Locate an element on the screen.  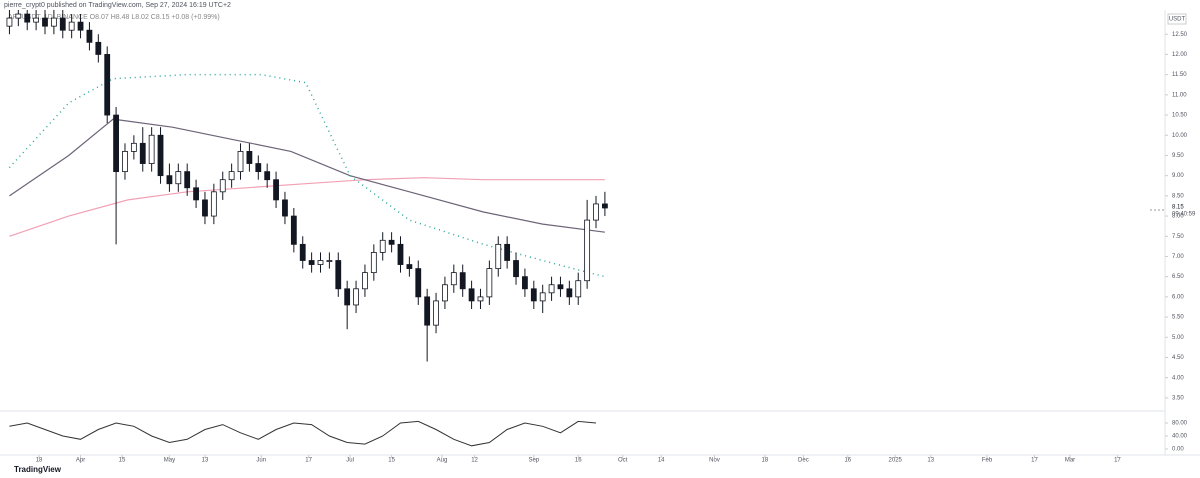
x-tick-label: 15 is located at coordinates (391, 461).